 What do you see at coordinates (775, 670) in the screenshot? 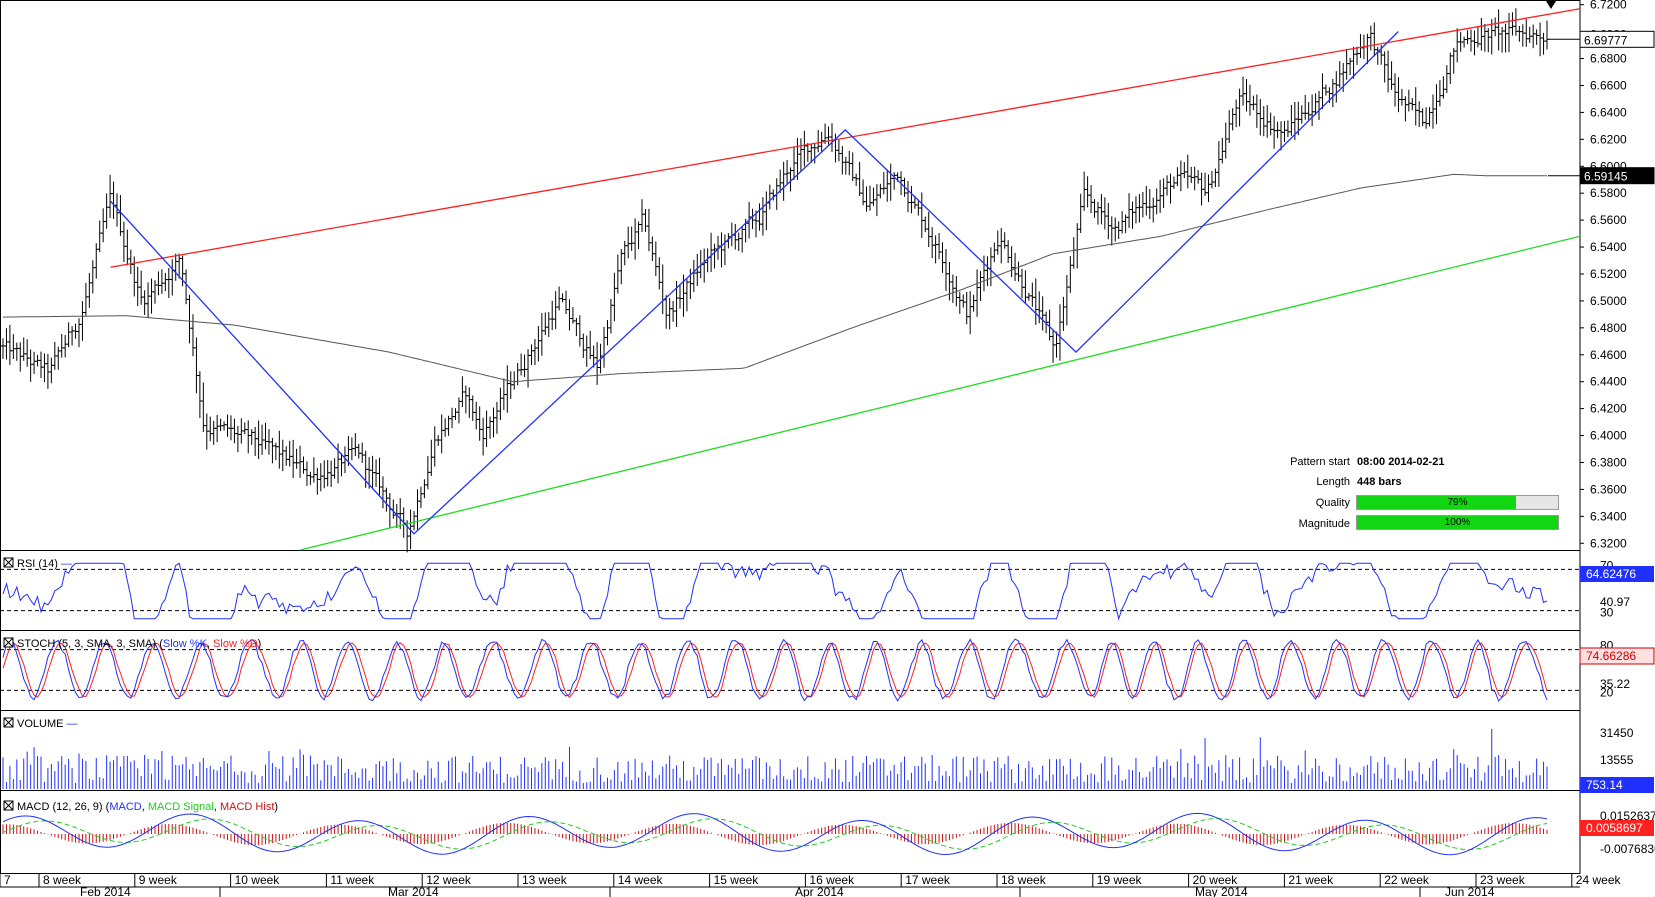
I see `stoch-k-line` at bounding box center [775, 670].